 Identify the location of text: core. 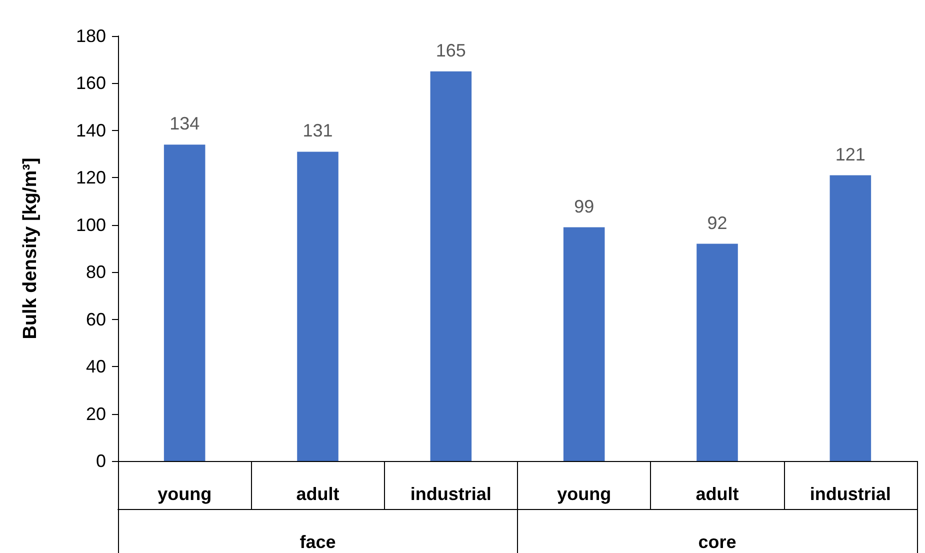
(717, 542).